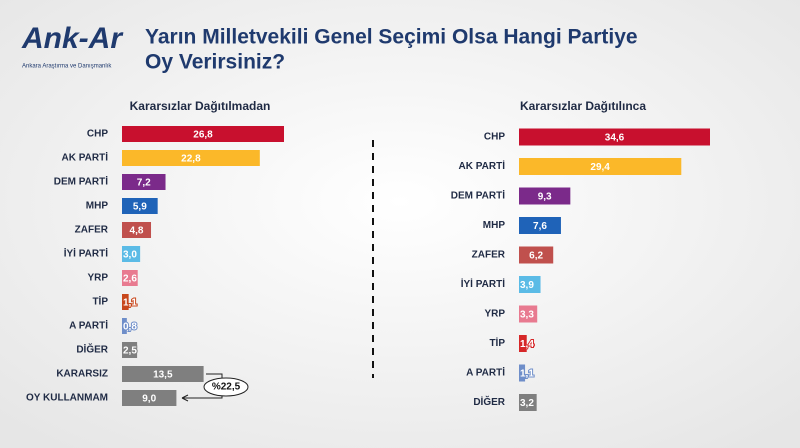 The width and height of the screenshot is (800, 448). What do you see at coordinates (67, 67) in the screenshot?
I see `tagline: Ankara Araştırma ve Danışmanlık` at bounding box center [67, 67].